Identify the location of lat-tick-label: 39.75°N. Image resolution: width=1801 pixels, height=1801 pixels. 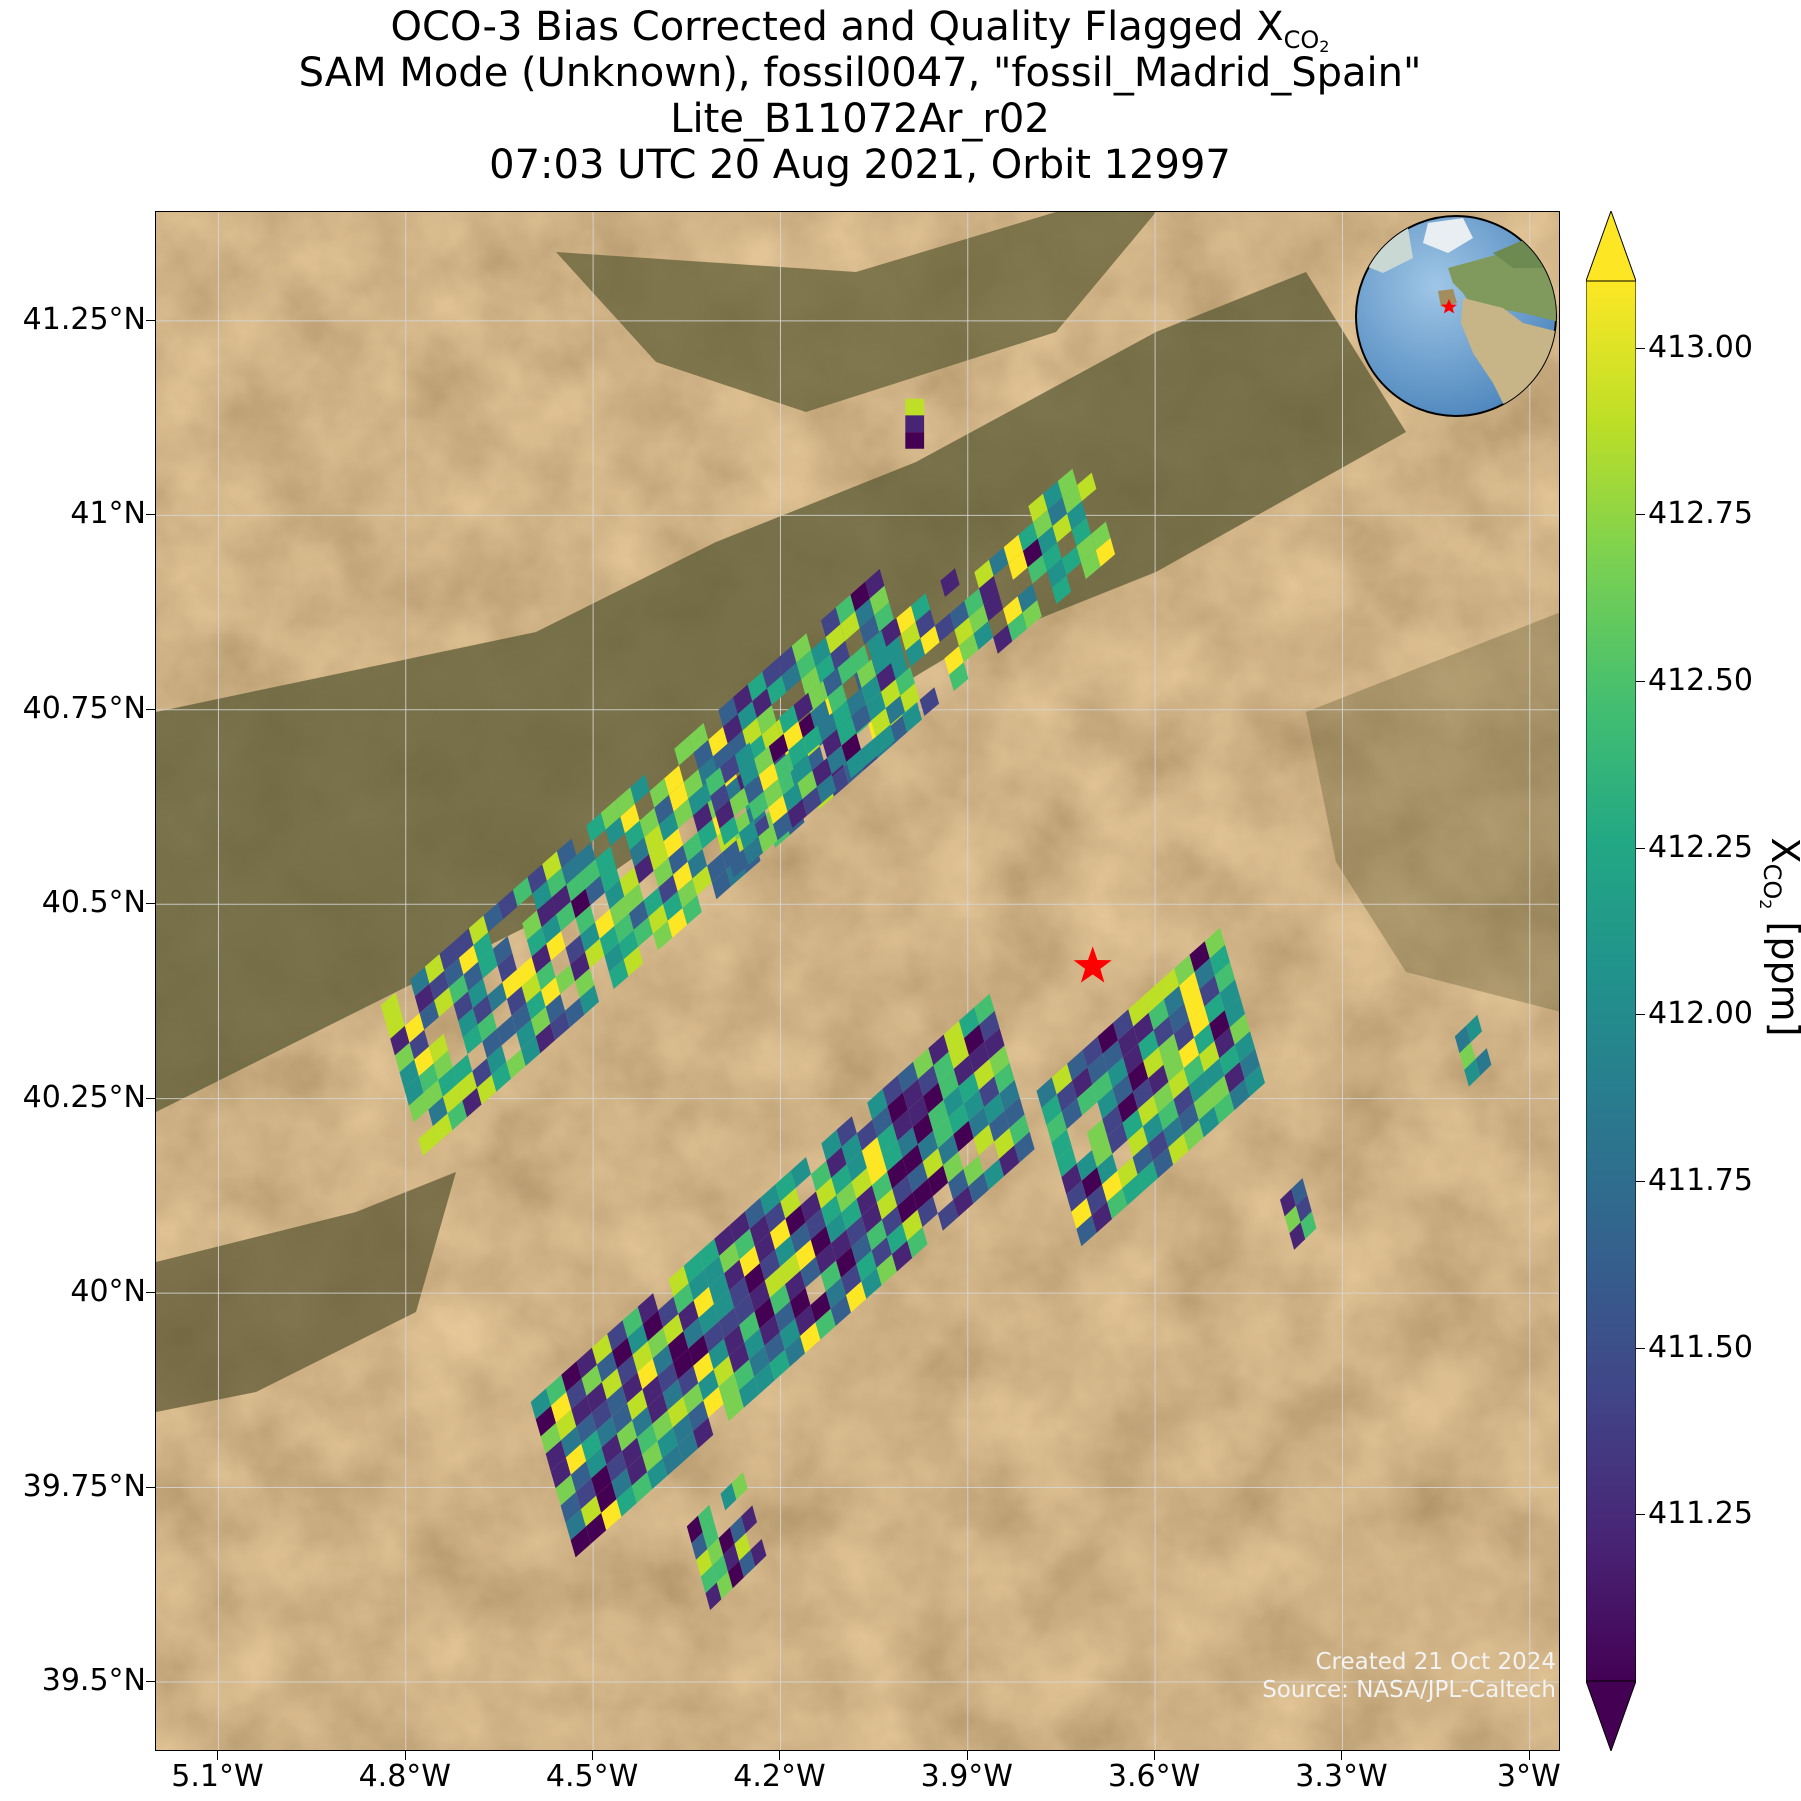
(84, 1486).